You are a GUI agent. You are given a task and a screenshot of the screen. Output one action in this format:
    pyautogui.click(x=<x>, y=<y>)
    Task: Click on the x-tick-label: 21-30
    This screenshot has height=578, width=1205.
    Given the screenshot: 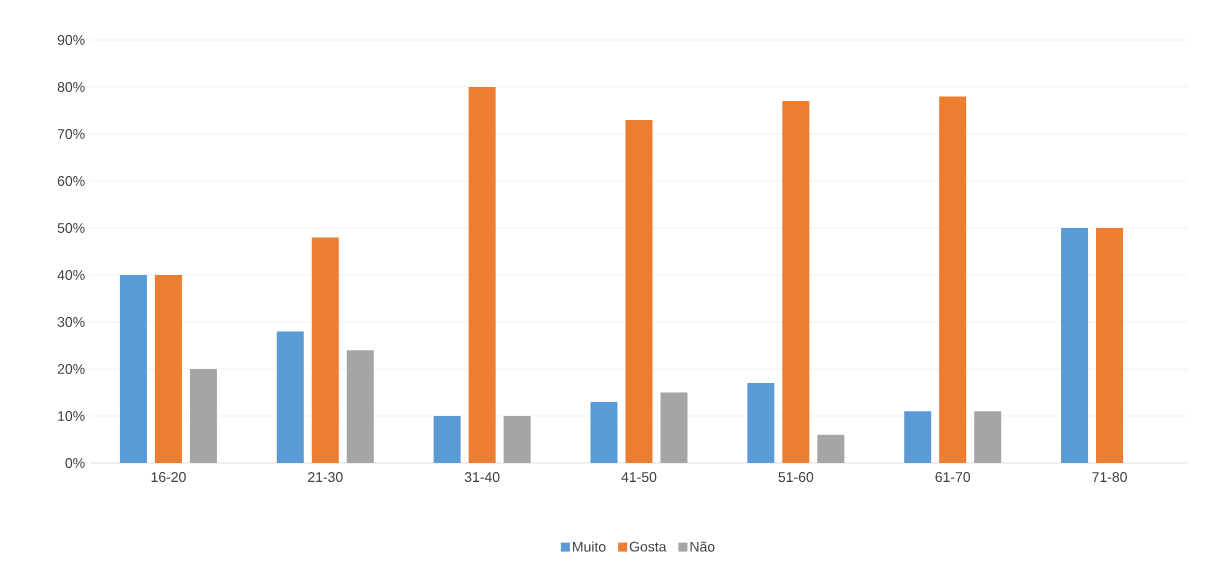 What is the action you would take?
    pyautogui.click(x=325, y=477)
    